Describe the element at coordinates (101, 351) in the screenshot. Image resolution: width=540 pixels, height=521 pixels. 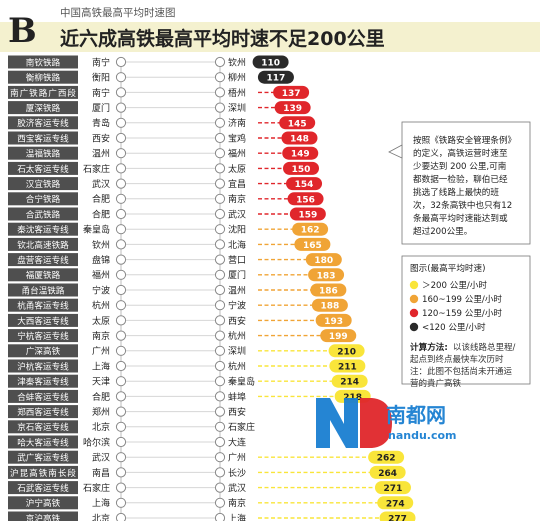
I see `origin-city: 广州` at that location.